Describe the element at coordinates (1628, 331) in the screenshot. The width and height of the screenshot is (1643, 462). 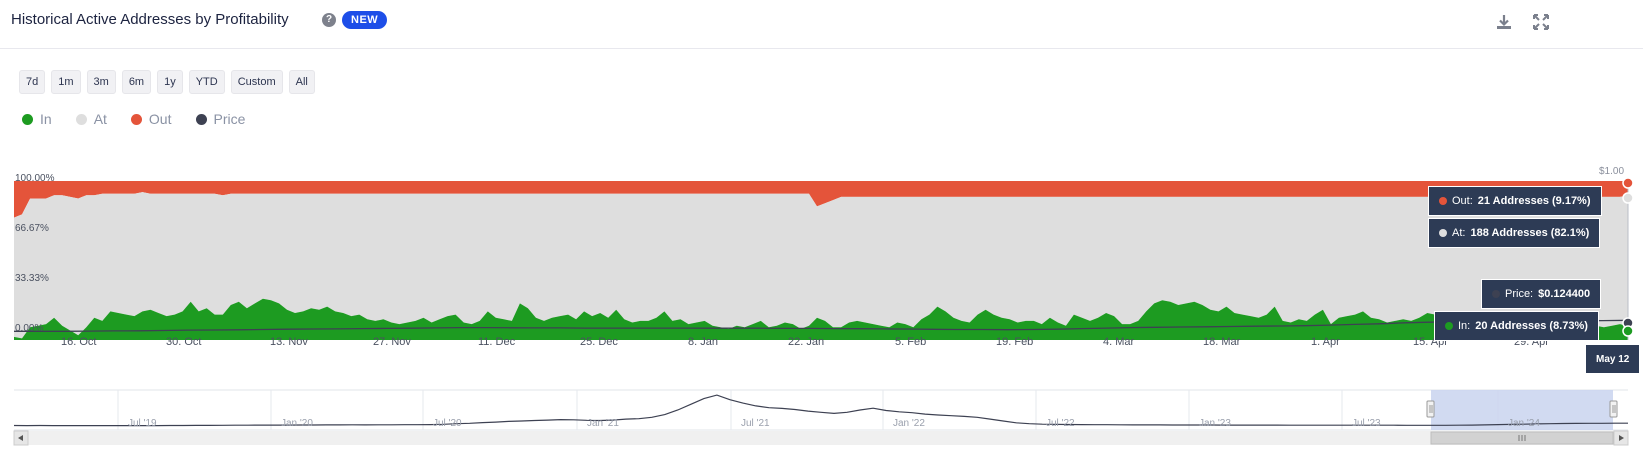
I see `hover-point-in` at that location.